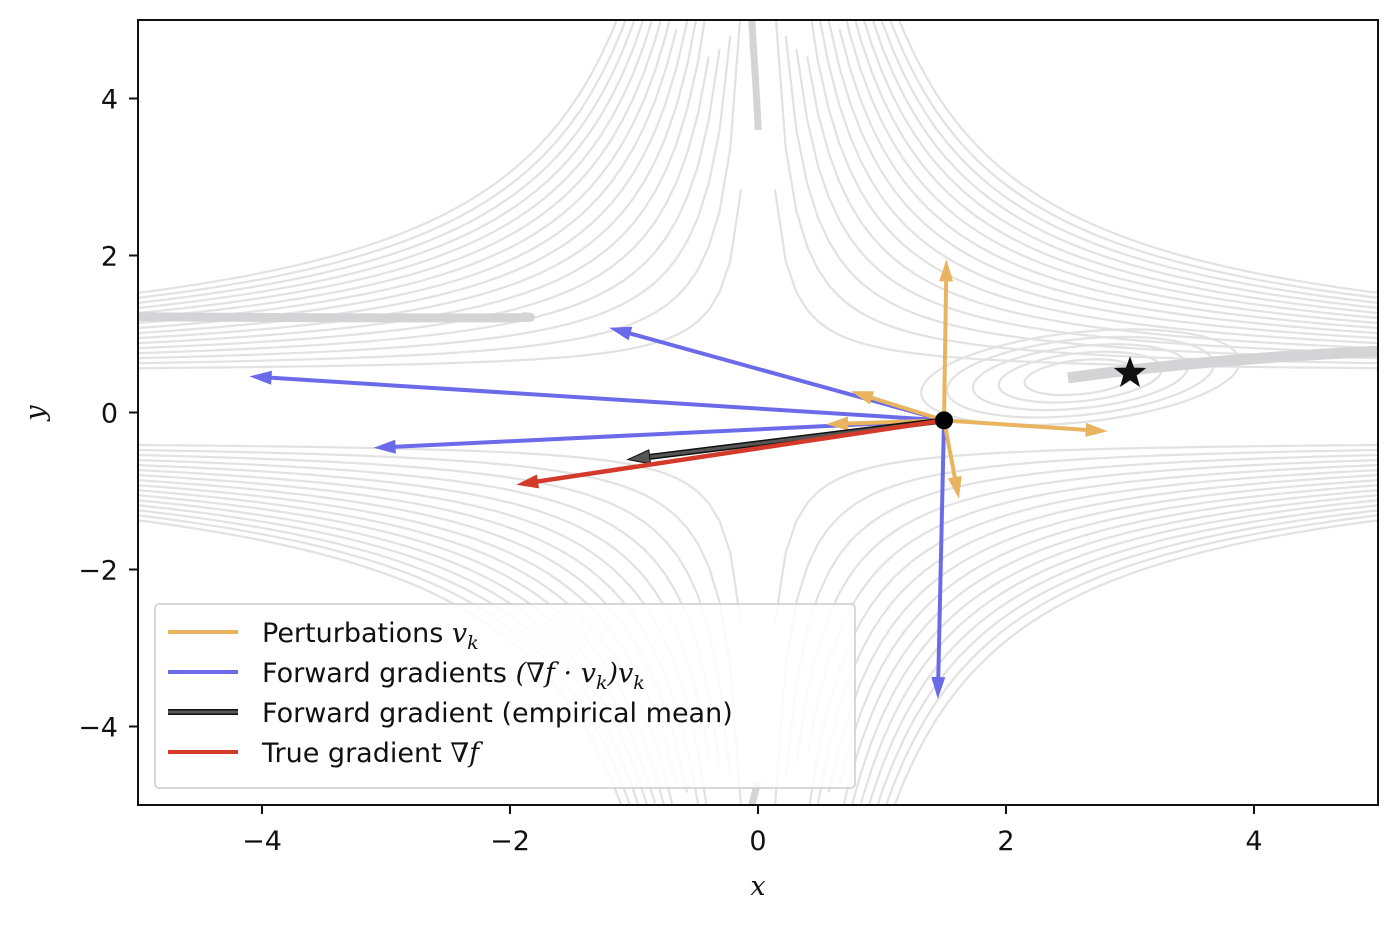 The height and width of the screenshot is (928, 1400). What do you see at coordinates (262, 841) in the screenshot?
I see `x-tick-label: −4` at bounding box center [262, 841].